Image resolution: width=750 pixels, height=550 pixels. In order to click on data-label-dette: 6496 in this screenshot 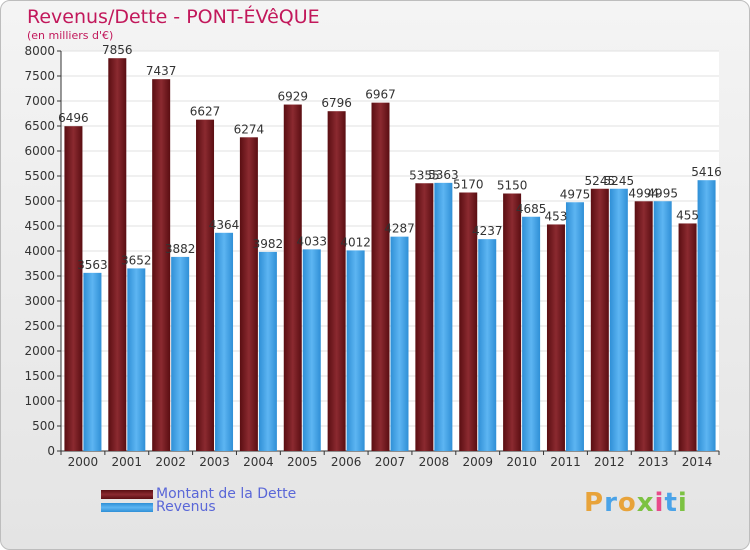, I will do `click(73, 118)`.